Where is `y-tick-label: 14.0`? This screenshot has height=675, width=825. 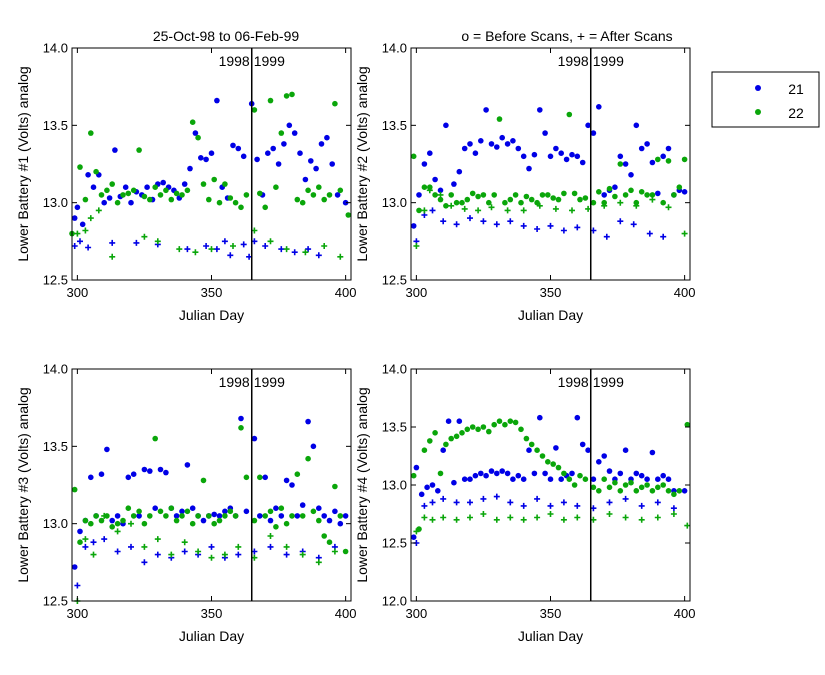
y-tick-label: 14.0 is located at coordinates (55, 48).